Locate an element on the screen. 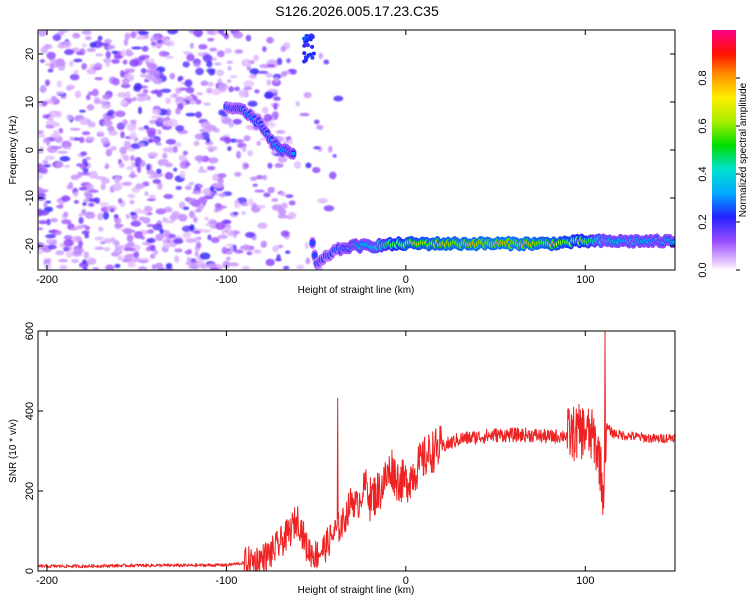  ridge-core is located at coordinates (312, 243).